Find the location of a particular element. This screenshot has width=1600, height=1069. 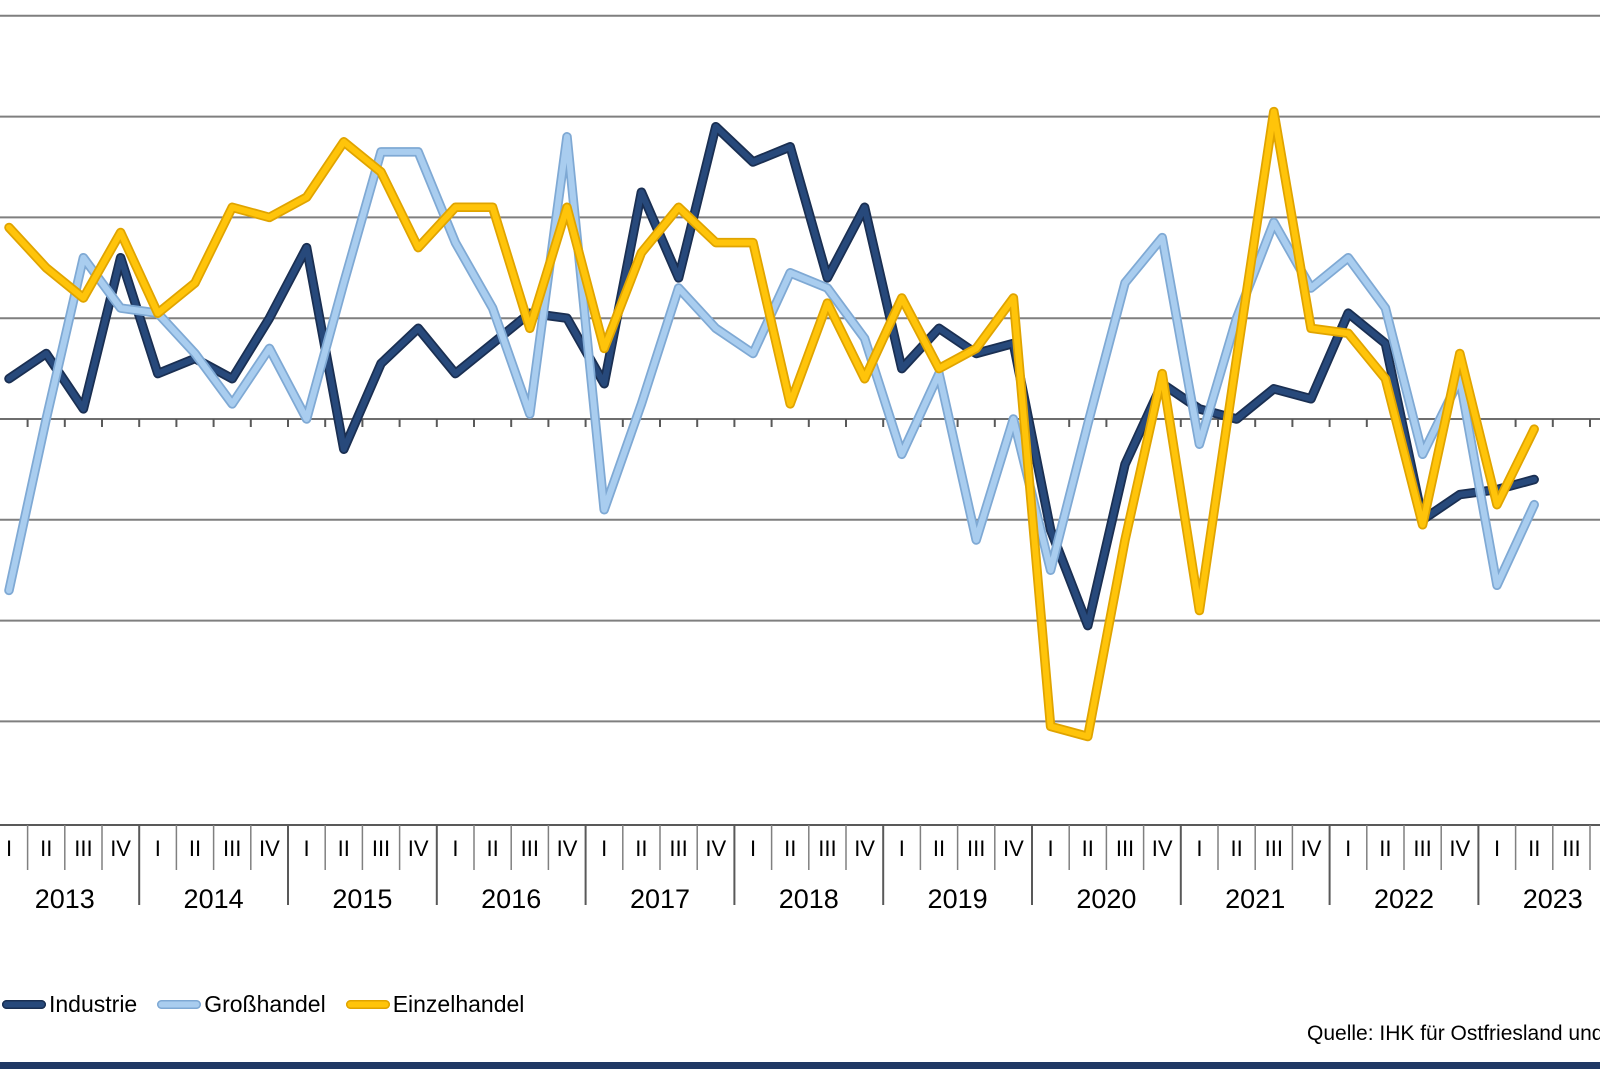

year-label: 2013 is located at coordinates (65, 899).